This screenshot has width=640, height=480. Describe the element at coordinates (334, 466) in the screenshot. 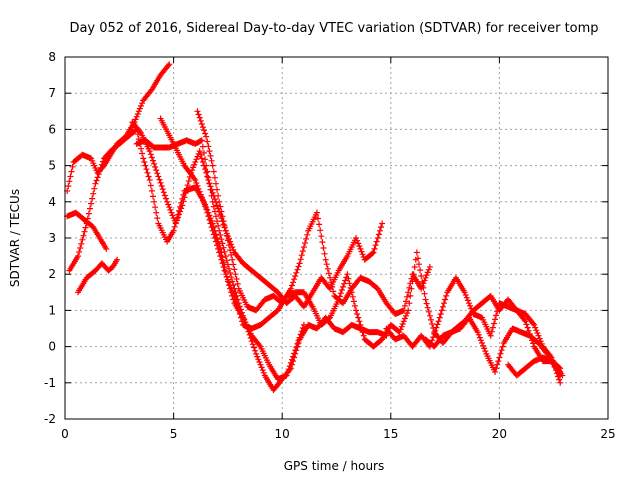

I see `x-axis-label: GPS time / hours` at that location.